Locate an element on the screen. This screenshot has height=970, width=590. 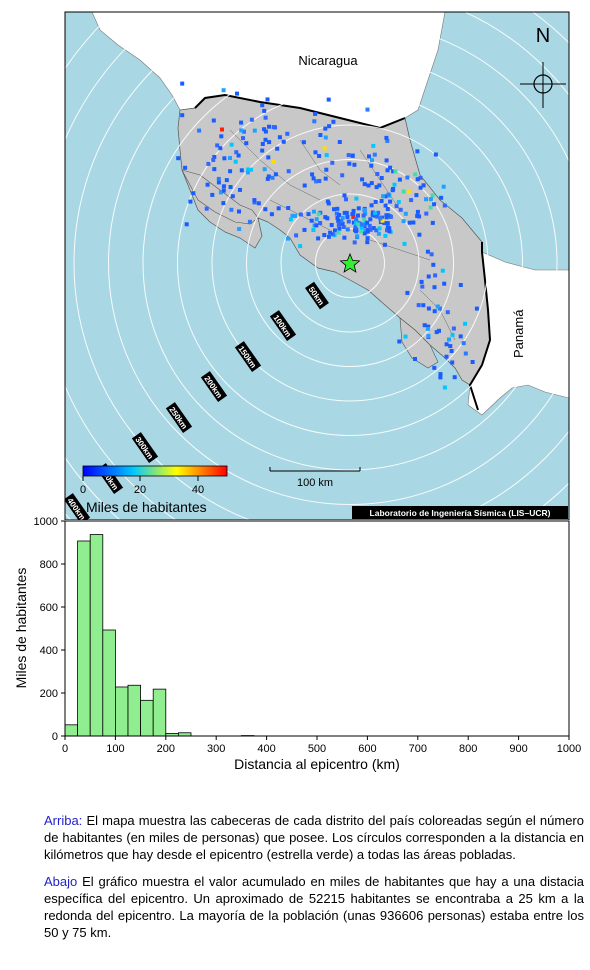
x-tick-label: 300 is located at coordinates (216, 749).